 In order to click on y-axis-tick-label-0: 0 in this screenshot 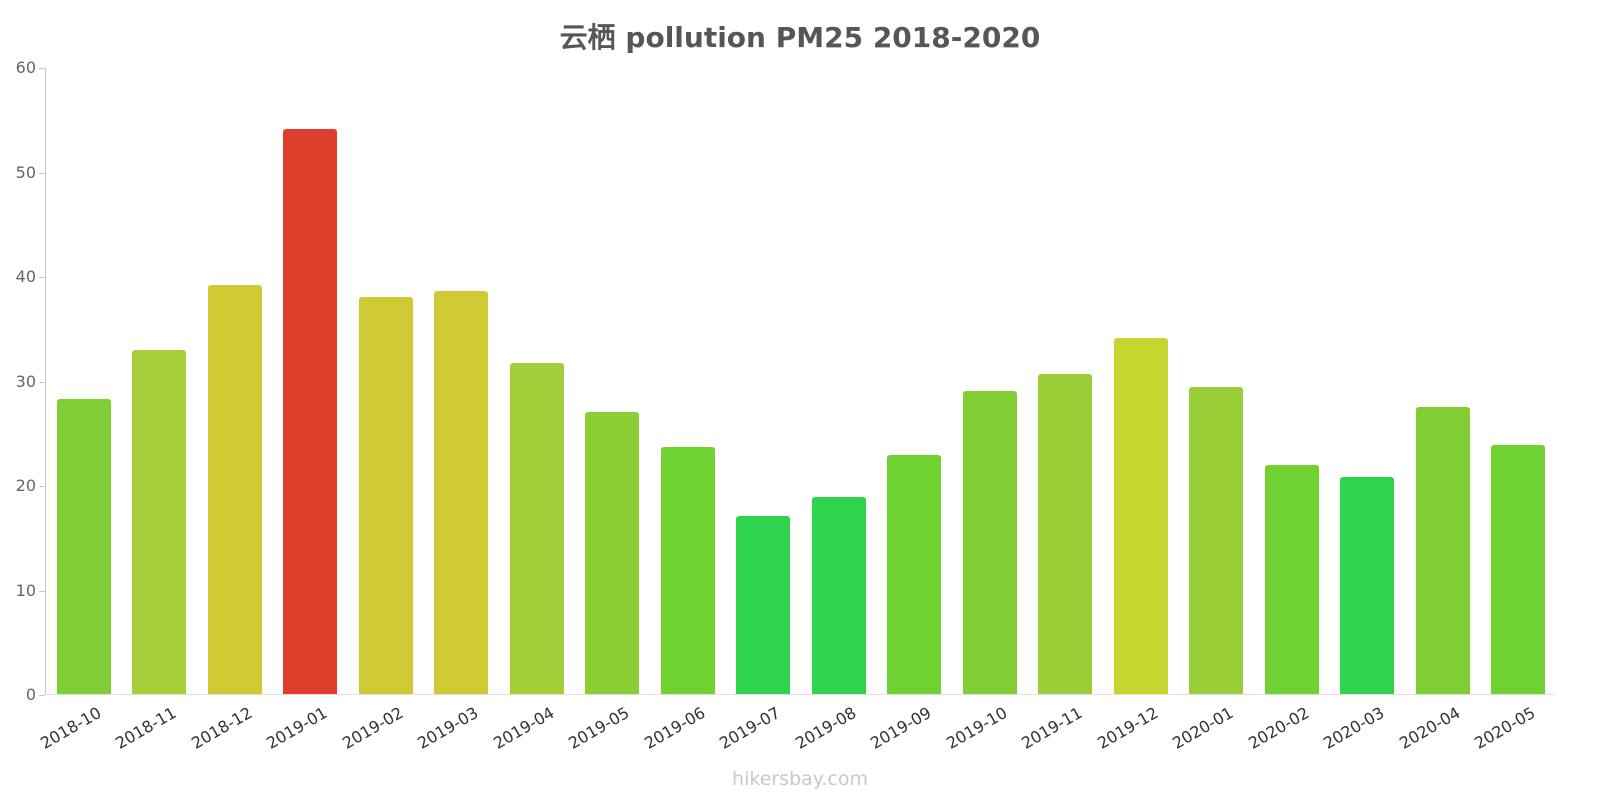, I will do `click(30, 694)`.